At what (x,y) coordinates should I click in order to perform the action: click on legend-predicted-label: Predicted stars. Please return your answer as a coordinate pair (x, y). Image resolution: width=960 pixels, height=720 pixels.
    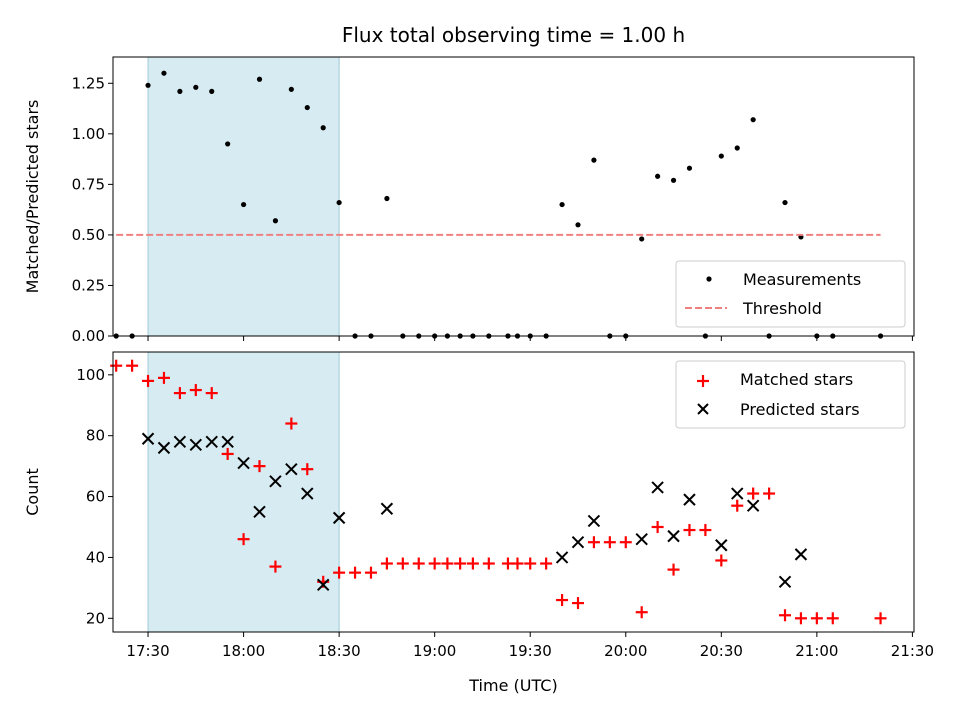
    Looking at the image, I should click on (800, 409).